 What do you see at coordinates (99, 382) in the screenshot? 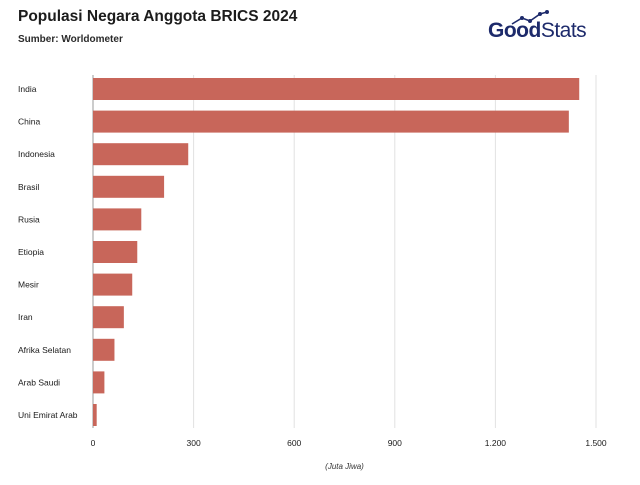
I see `bar-arab-saudi` at bounding box center [99, 382].